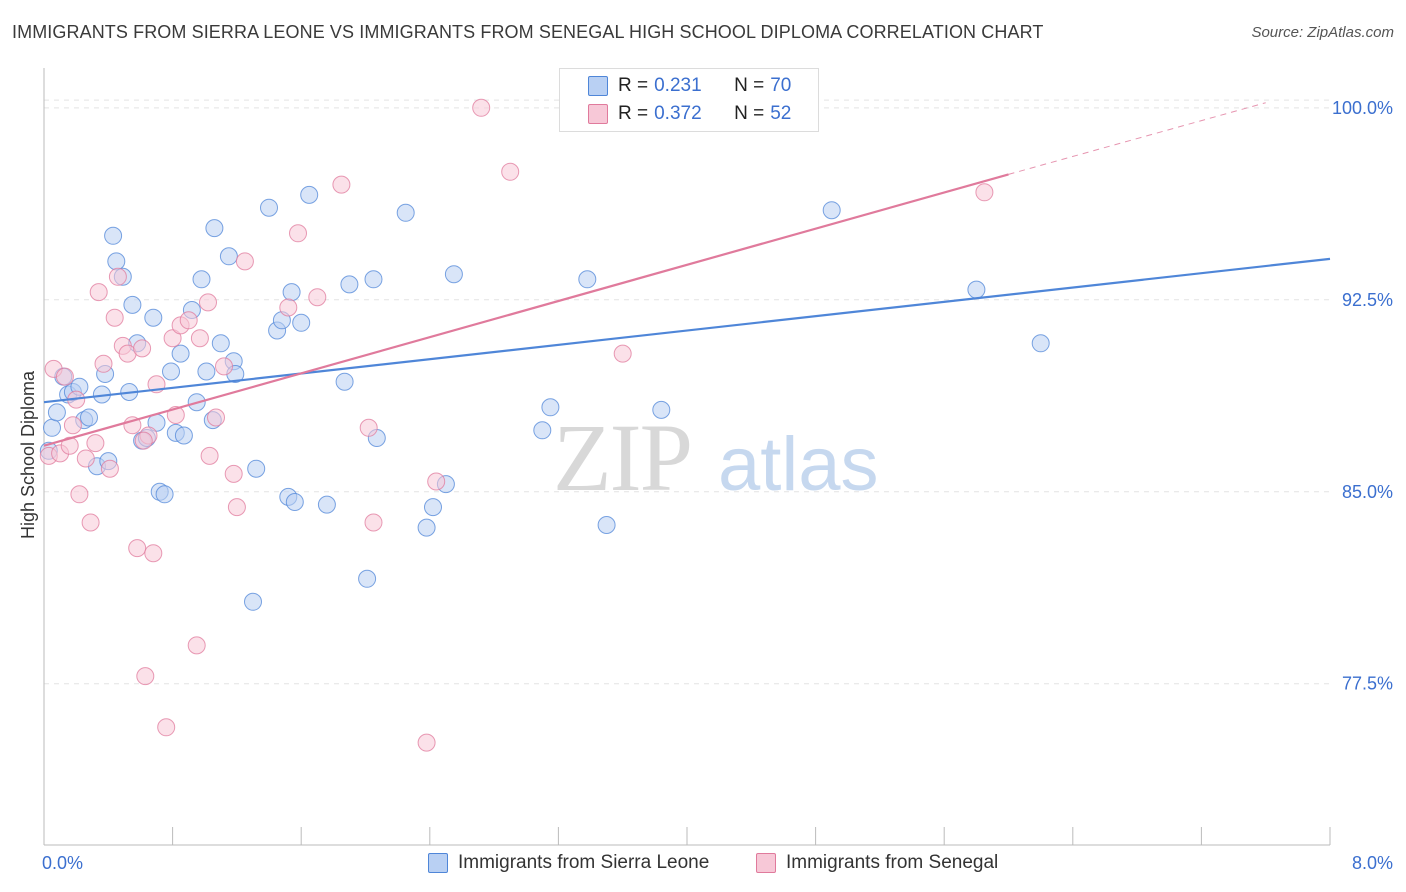  What do you see at coordinates (704, 86) in the screenshot?
I see `legend-row-sierra-leone: R = 0.231 N = 70` at bounding box center [704, 86].